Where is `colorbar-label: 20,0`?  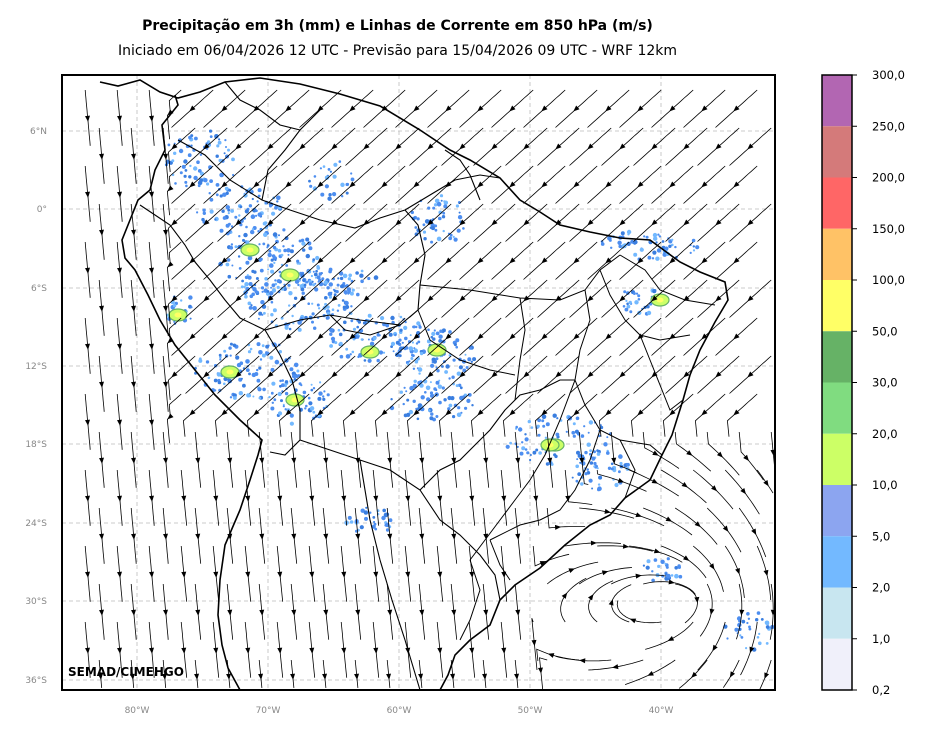 colorbar-label: 20,0 is located at coordinates (885, 434).